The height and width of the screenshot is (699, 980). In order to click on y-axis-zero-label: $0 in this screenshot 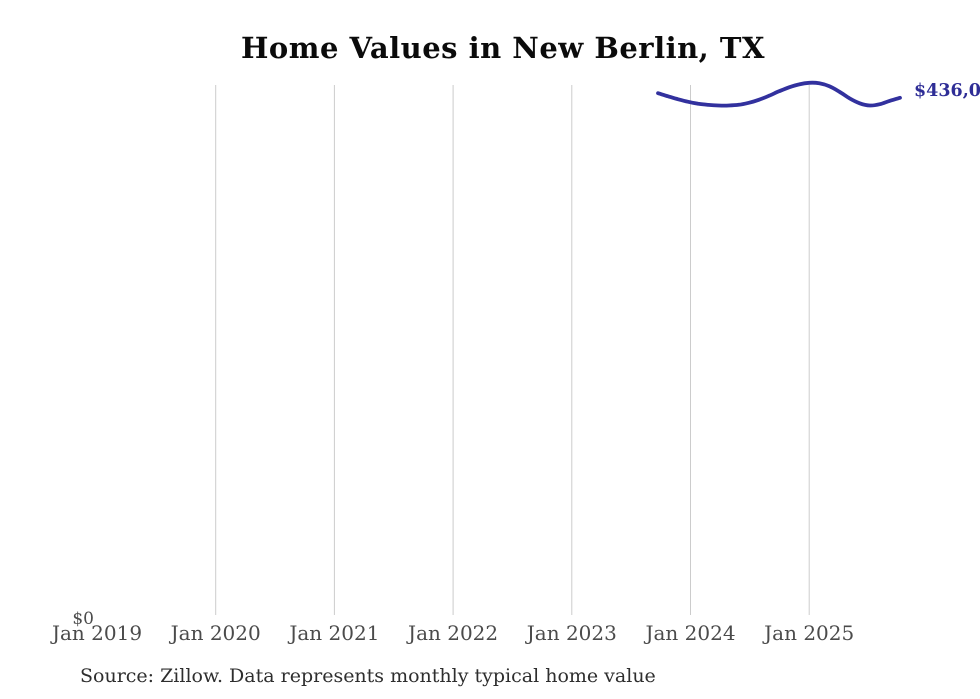, I will do `click(83, 619)`.